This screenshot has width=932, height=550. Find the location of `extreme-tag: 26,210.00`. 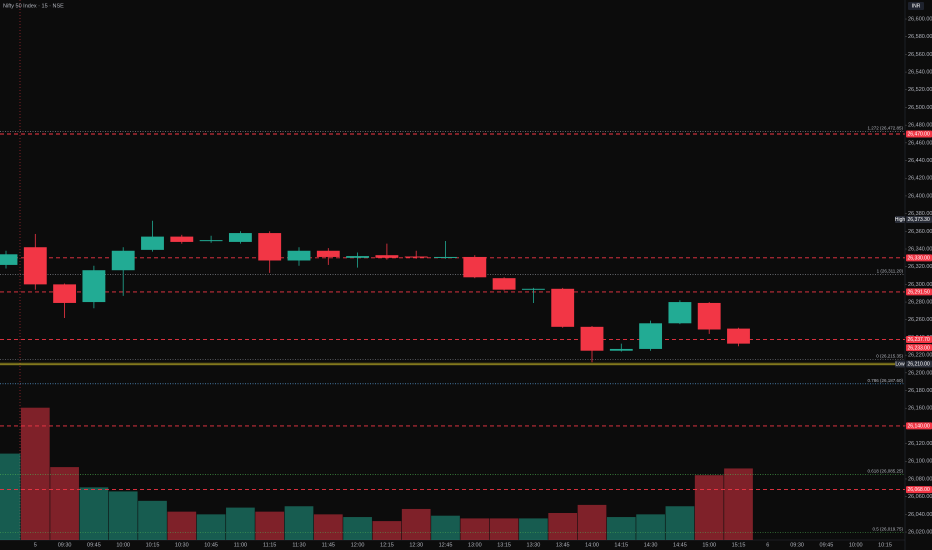

extreme-tag: 26,210.00 is located at coordinates (919, 365).